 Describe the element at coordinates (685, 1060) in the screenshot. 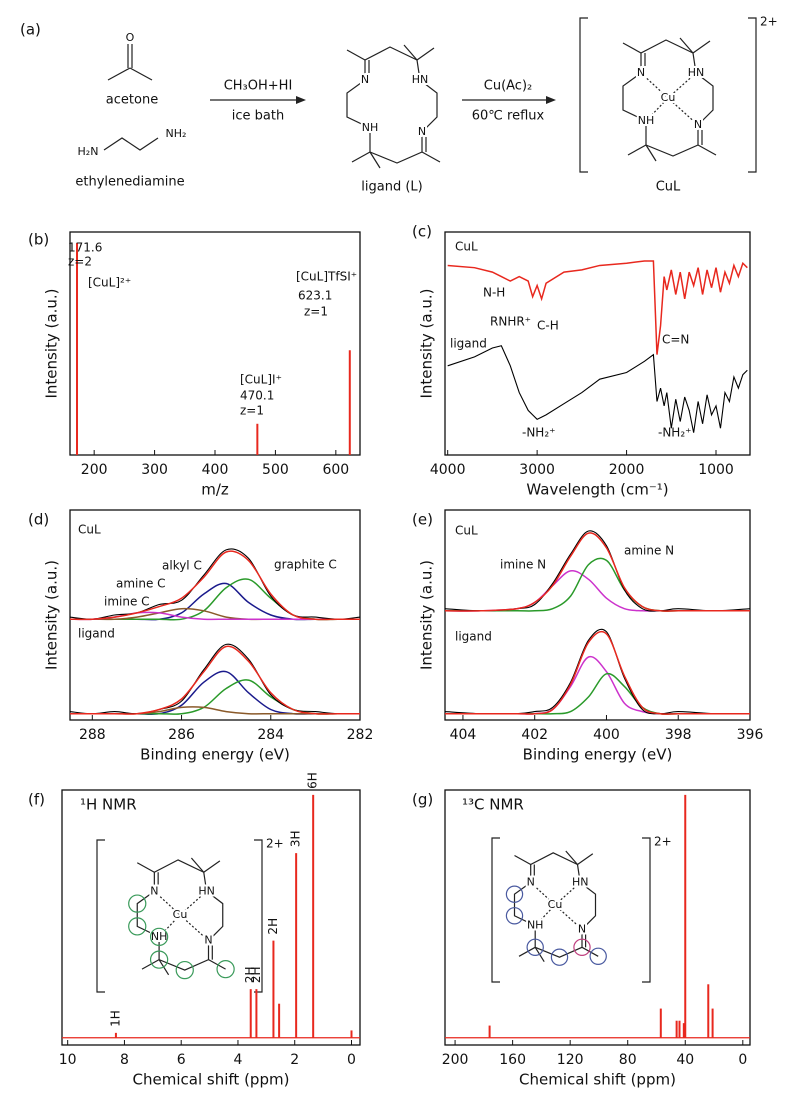

I see `x-tick-label: 40` at that location.